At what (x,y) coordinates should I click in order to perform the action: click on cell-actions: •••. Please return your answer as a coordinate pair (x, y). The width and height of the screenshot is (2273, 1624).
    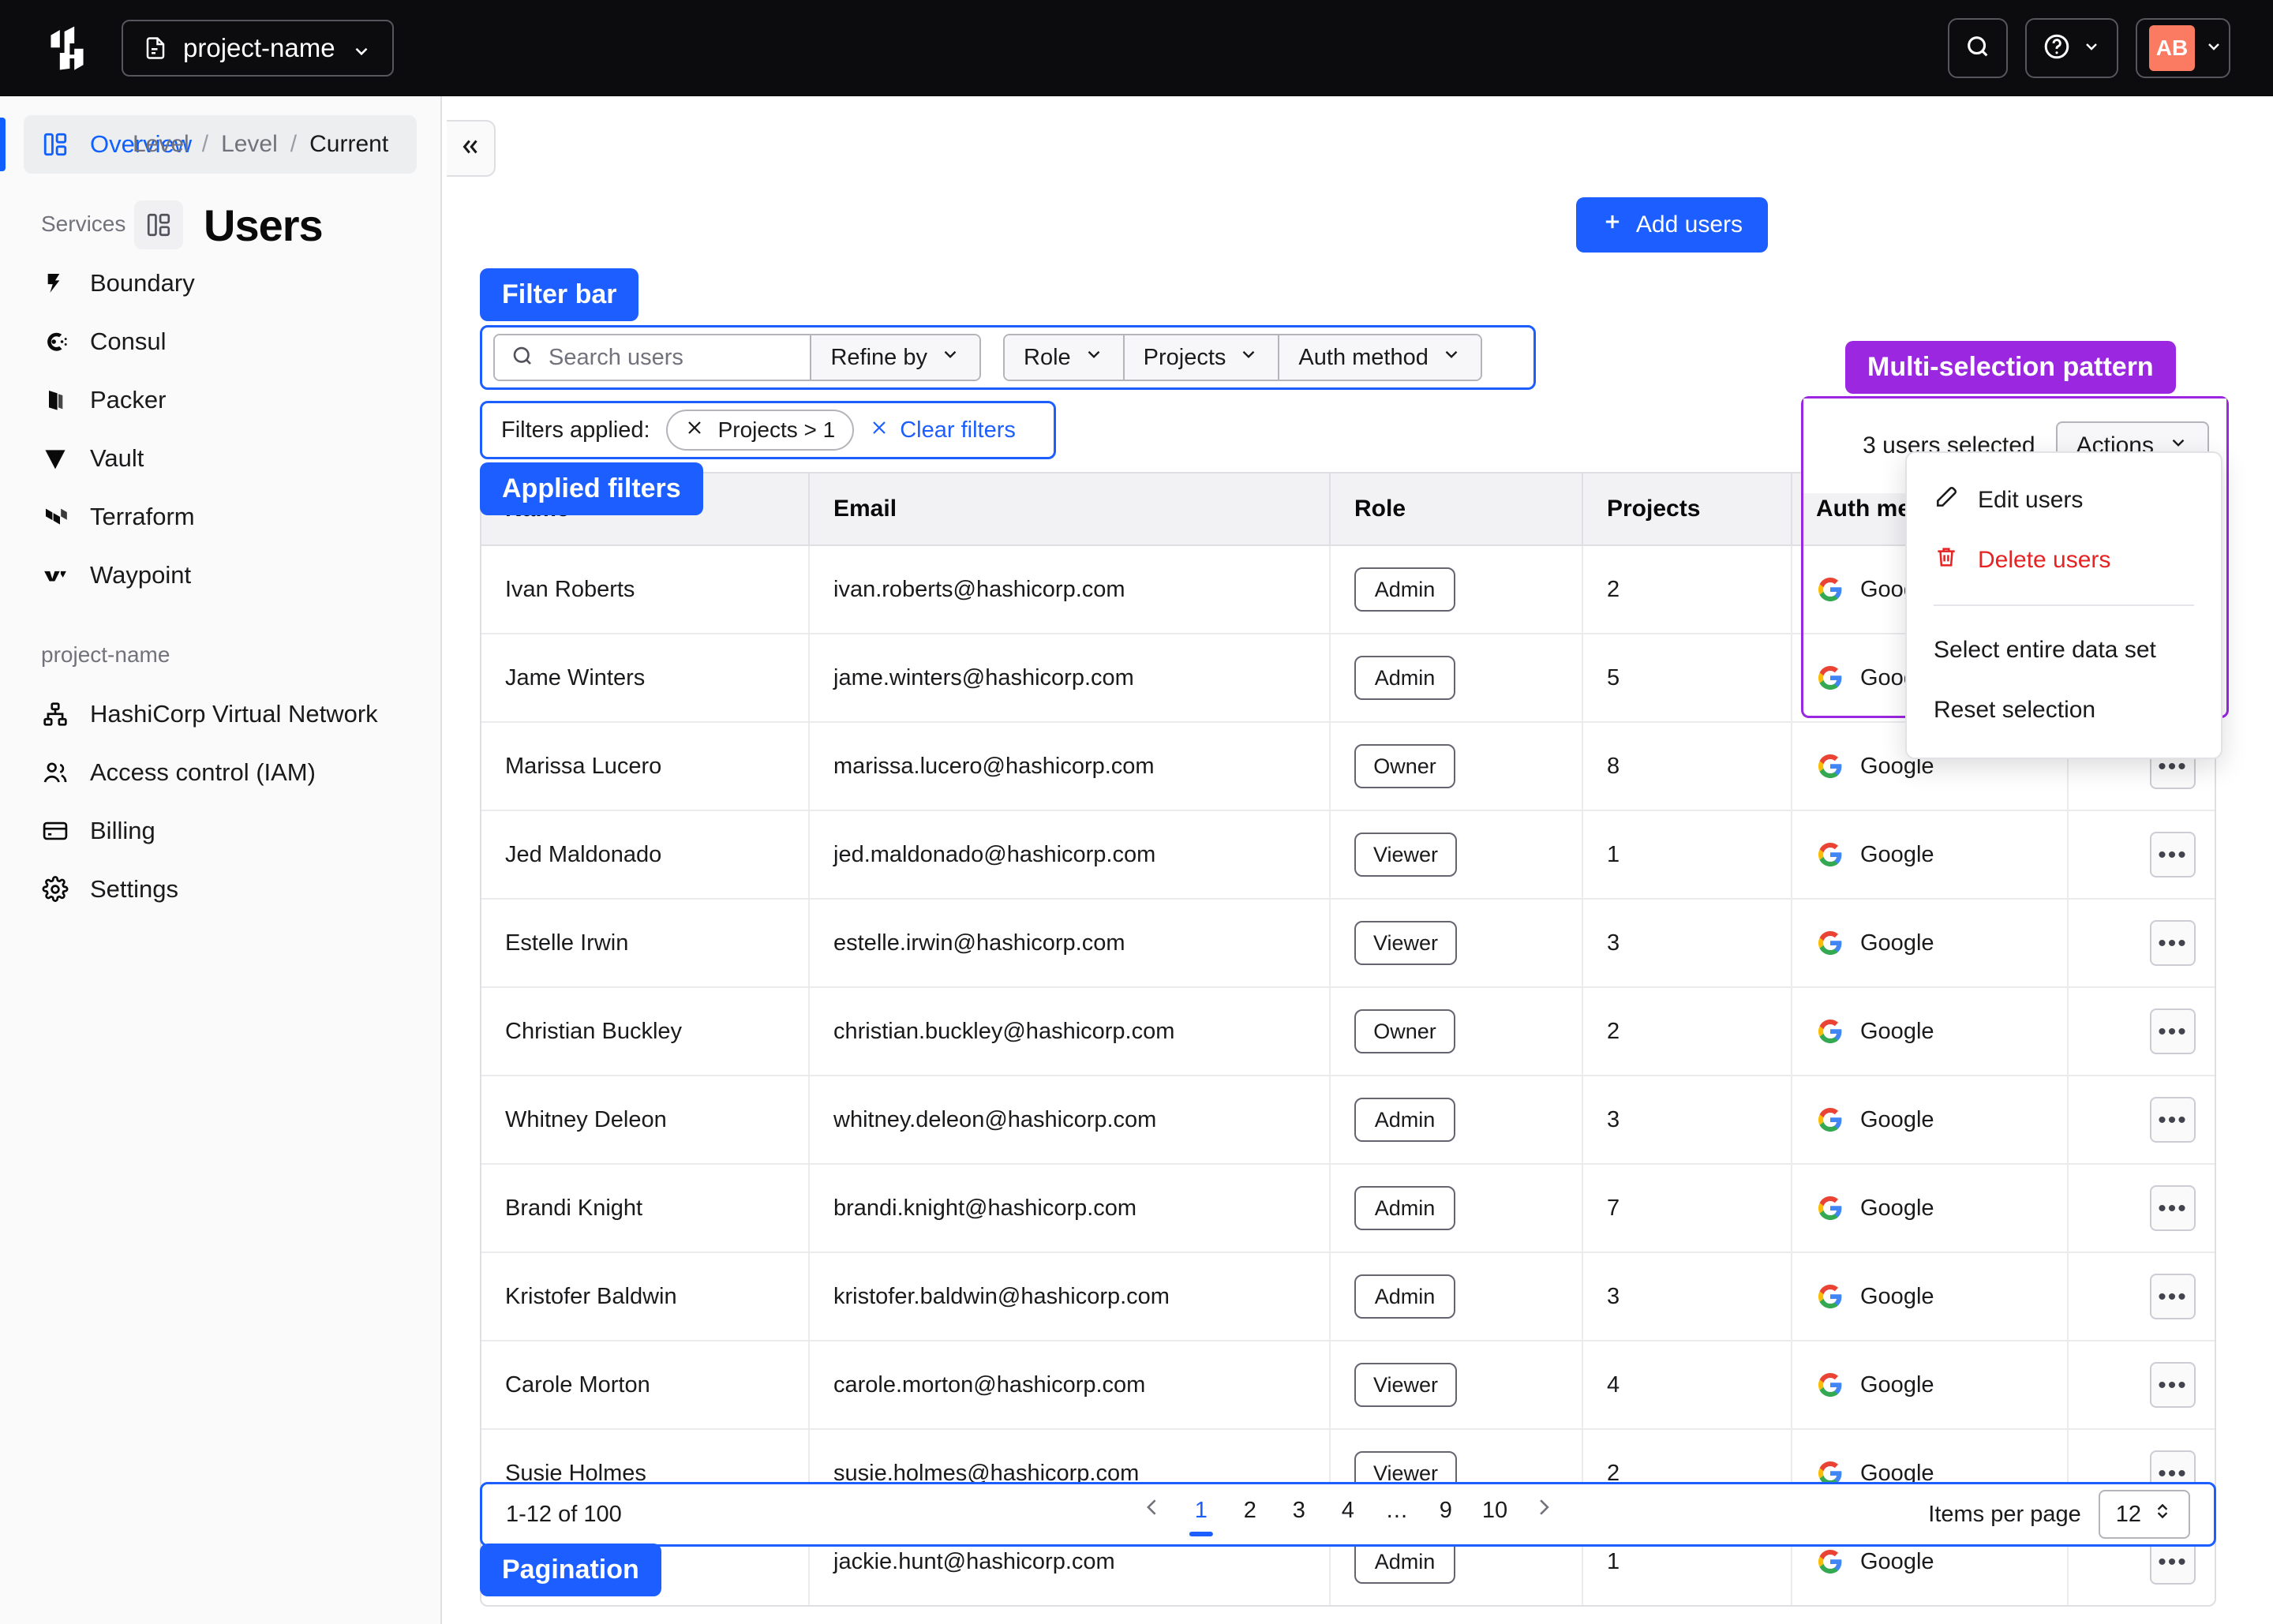
    Looking at the image, I should click on (2141, 1120).